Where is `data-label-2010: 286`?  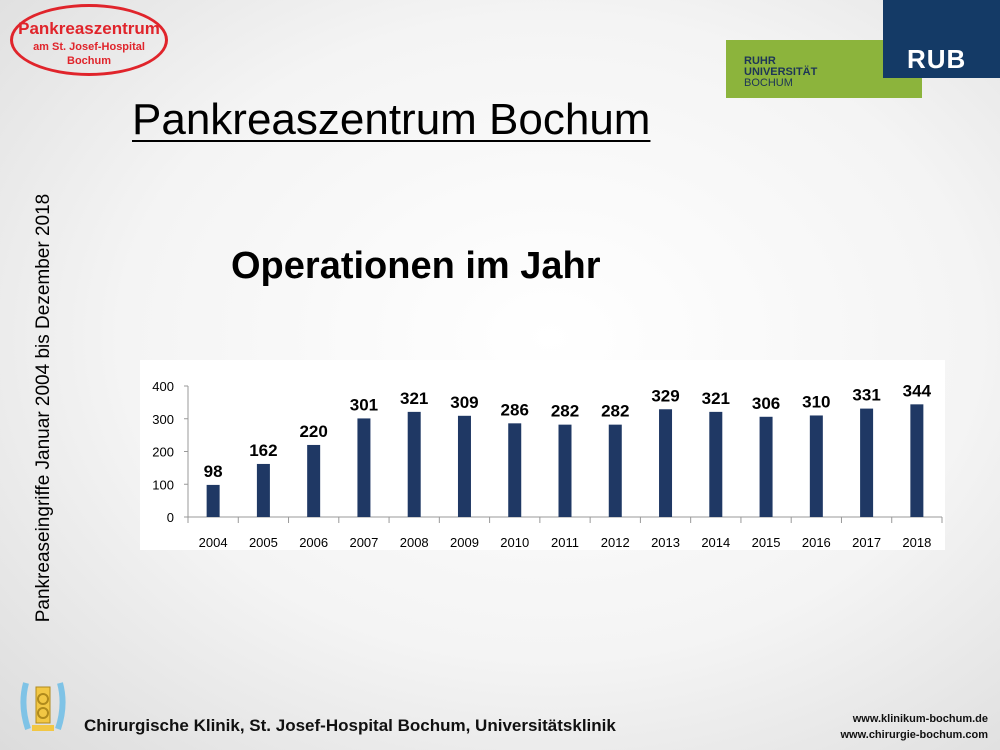
data-label-2010: 286 is located at coordinates (515, 409).